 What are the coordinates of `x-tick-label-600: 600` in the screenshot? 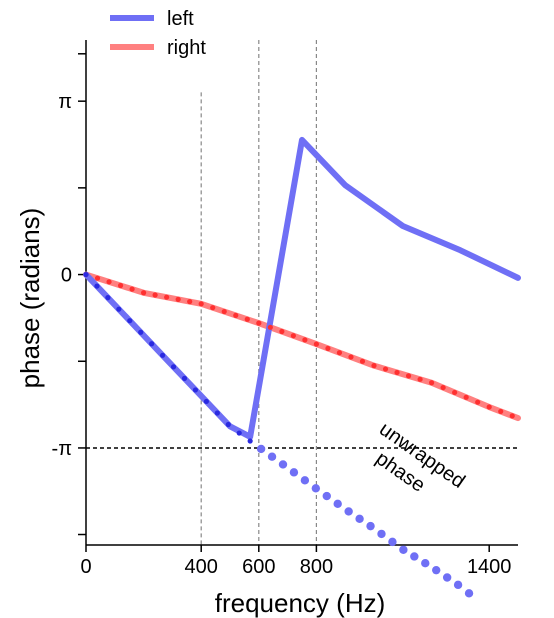 It's located at (258, 567).